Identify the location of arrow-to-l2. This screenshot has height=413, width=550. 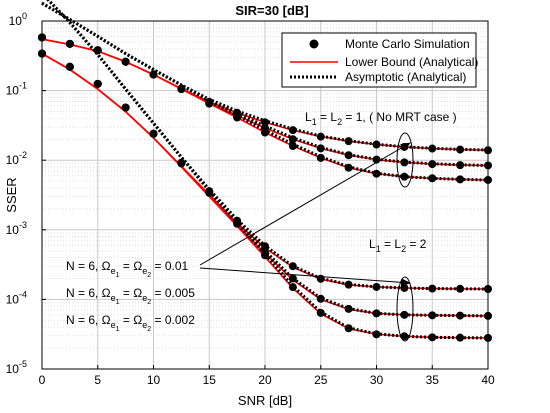
(305, 277).